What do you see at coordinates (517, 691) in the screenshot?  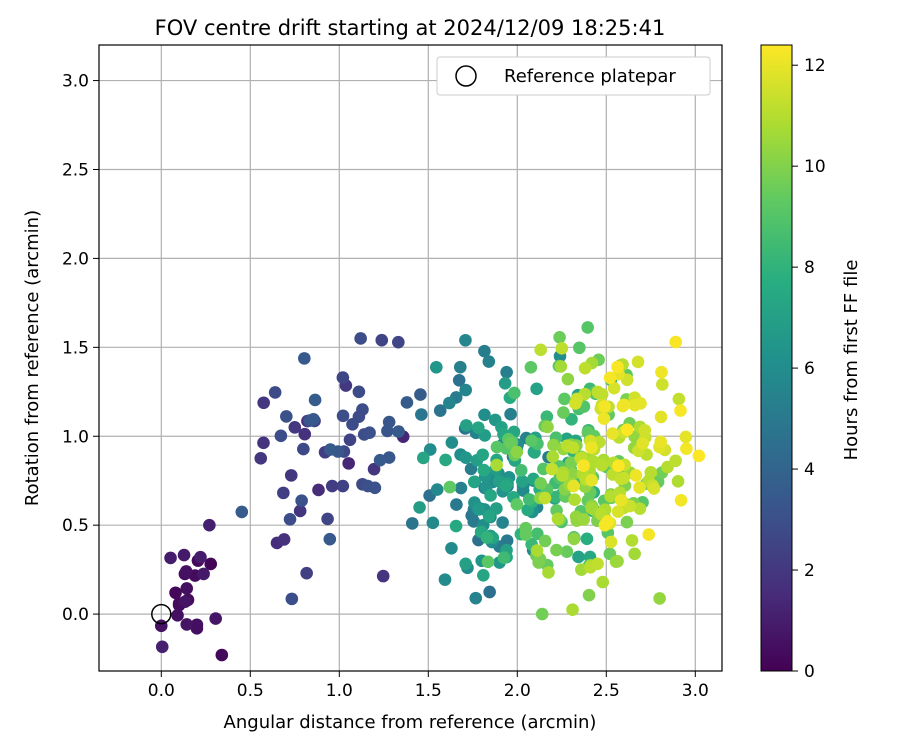 I see `x-tick-label: 2.0` at bounding box center [517, 691].